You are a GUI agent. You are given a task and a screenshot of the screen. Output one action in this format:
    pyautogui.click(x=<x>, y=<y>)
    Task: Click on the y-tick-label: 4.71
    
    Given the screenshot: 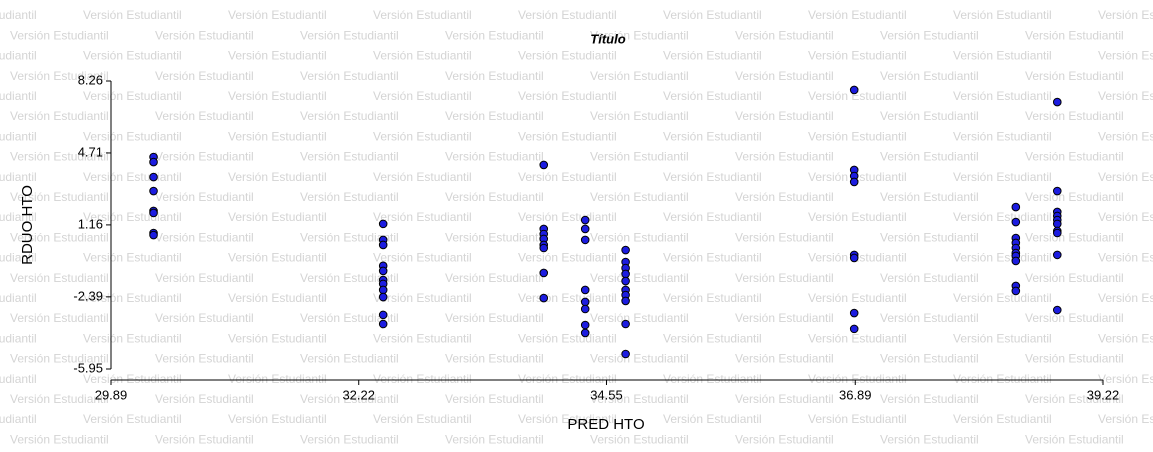 What is the action you would take?
    pyautogui.click(x=90, y=151)
    